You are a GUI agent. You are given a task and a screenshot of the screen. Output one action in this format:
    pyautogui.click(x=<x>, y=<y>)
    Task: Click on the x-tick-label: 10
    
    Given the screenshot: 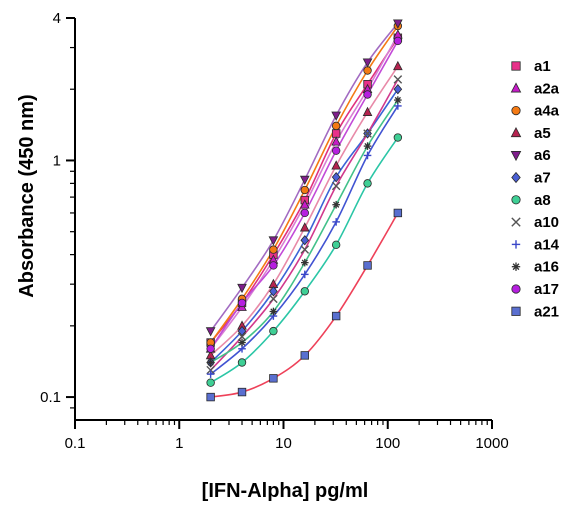 What is the action you would take?
    pyautogui.click(x=283, y=443)
    